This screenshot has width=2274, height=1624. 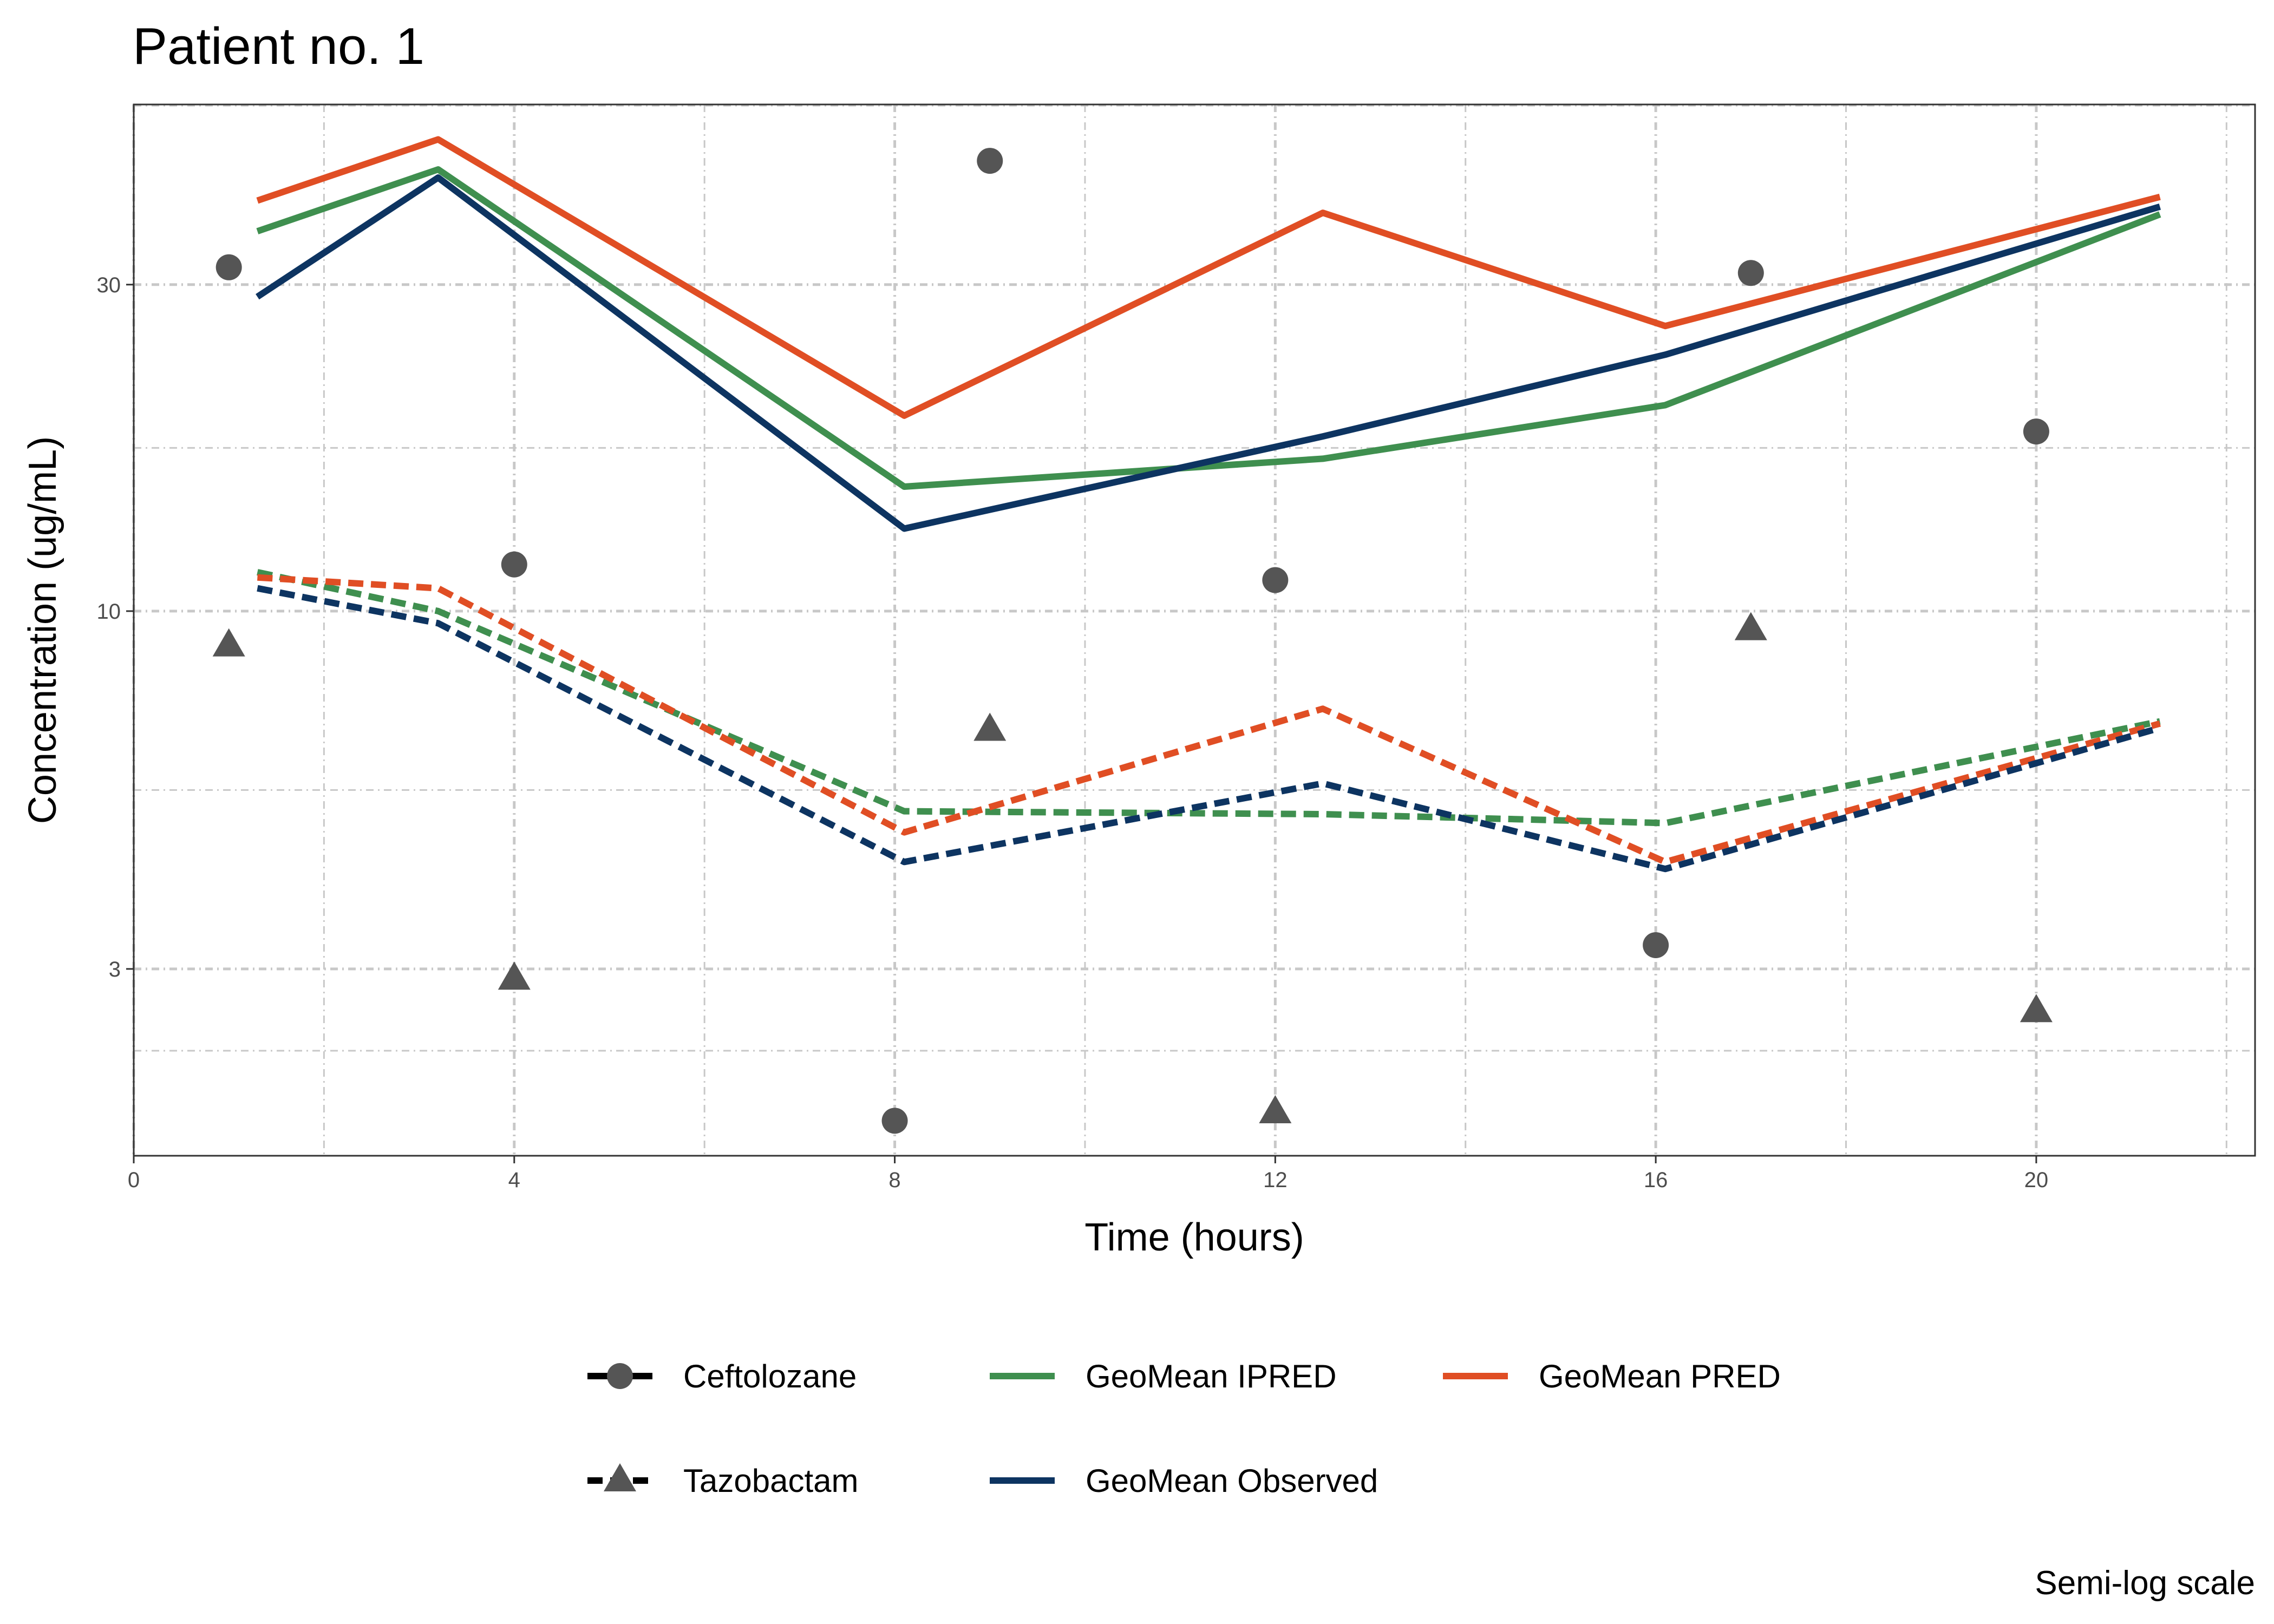 What do you see at coordinates (514, 1180) in the screenshot?
I see `x-tick-label: 4` at bounding box center [514, 1180].